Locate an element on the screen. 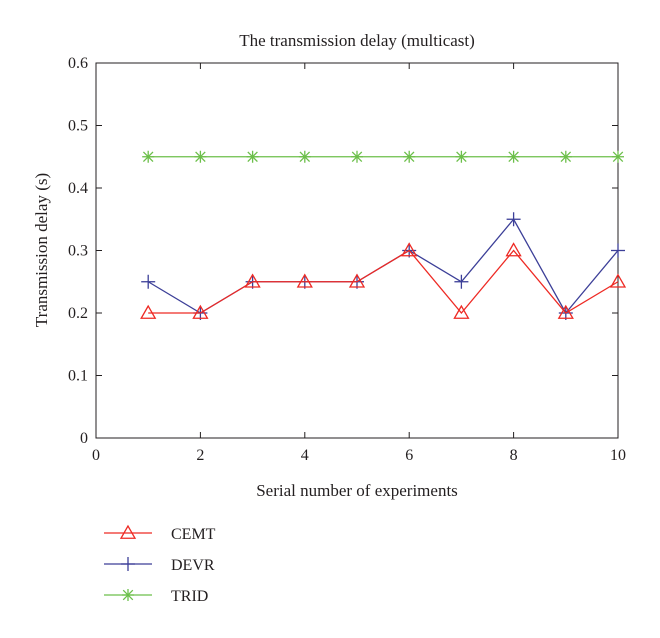  legend-label-cemt: CEMT is located at coordinates (193, 534).